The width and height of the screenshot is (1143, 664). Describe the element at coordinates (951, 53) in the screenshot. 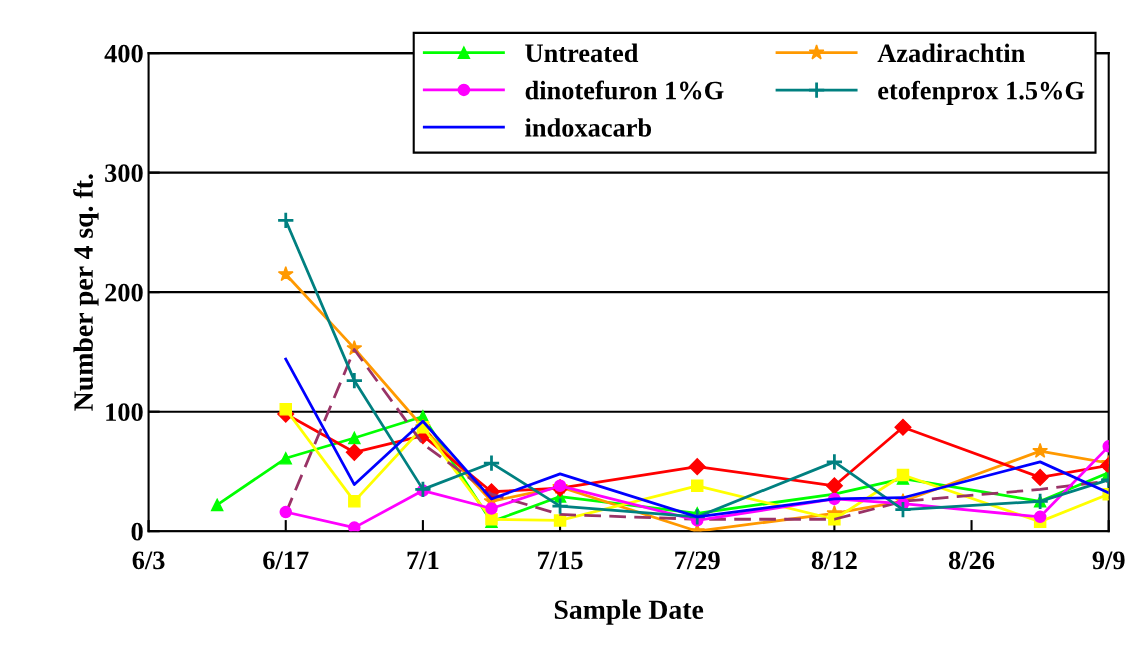

I see `legend-label: Azadirachtin` at that location.